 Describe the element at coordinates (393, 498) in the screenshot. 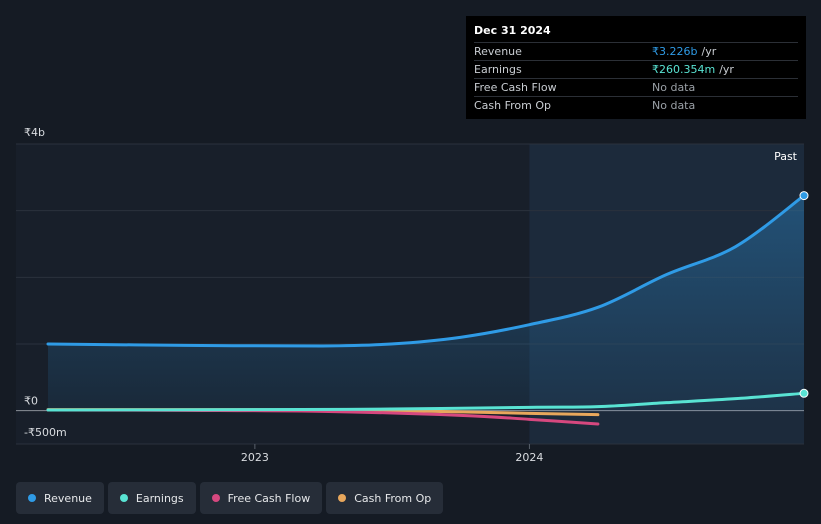

I see `legend-label: Cash From Op` at that location.